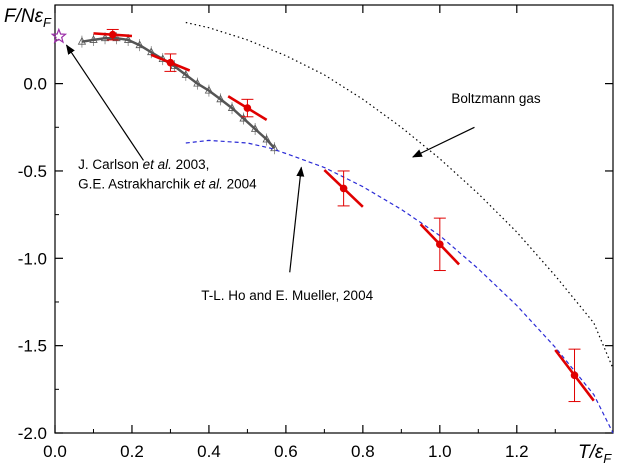  What do you see at coordinates (167, 183) in the screenshot?
I see `annotation-label: G.E. Astrakharchik et al. 2004` at bounding box center [167, 183].